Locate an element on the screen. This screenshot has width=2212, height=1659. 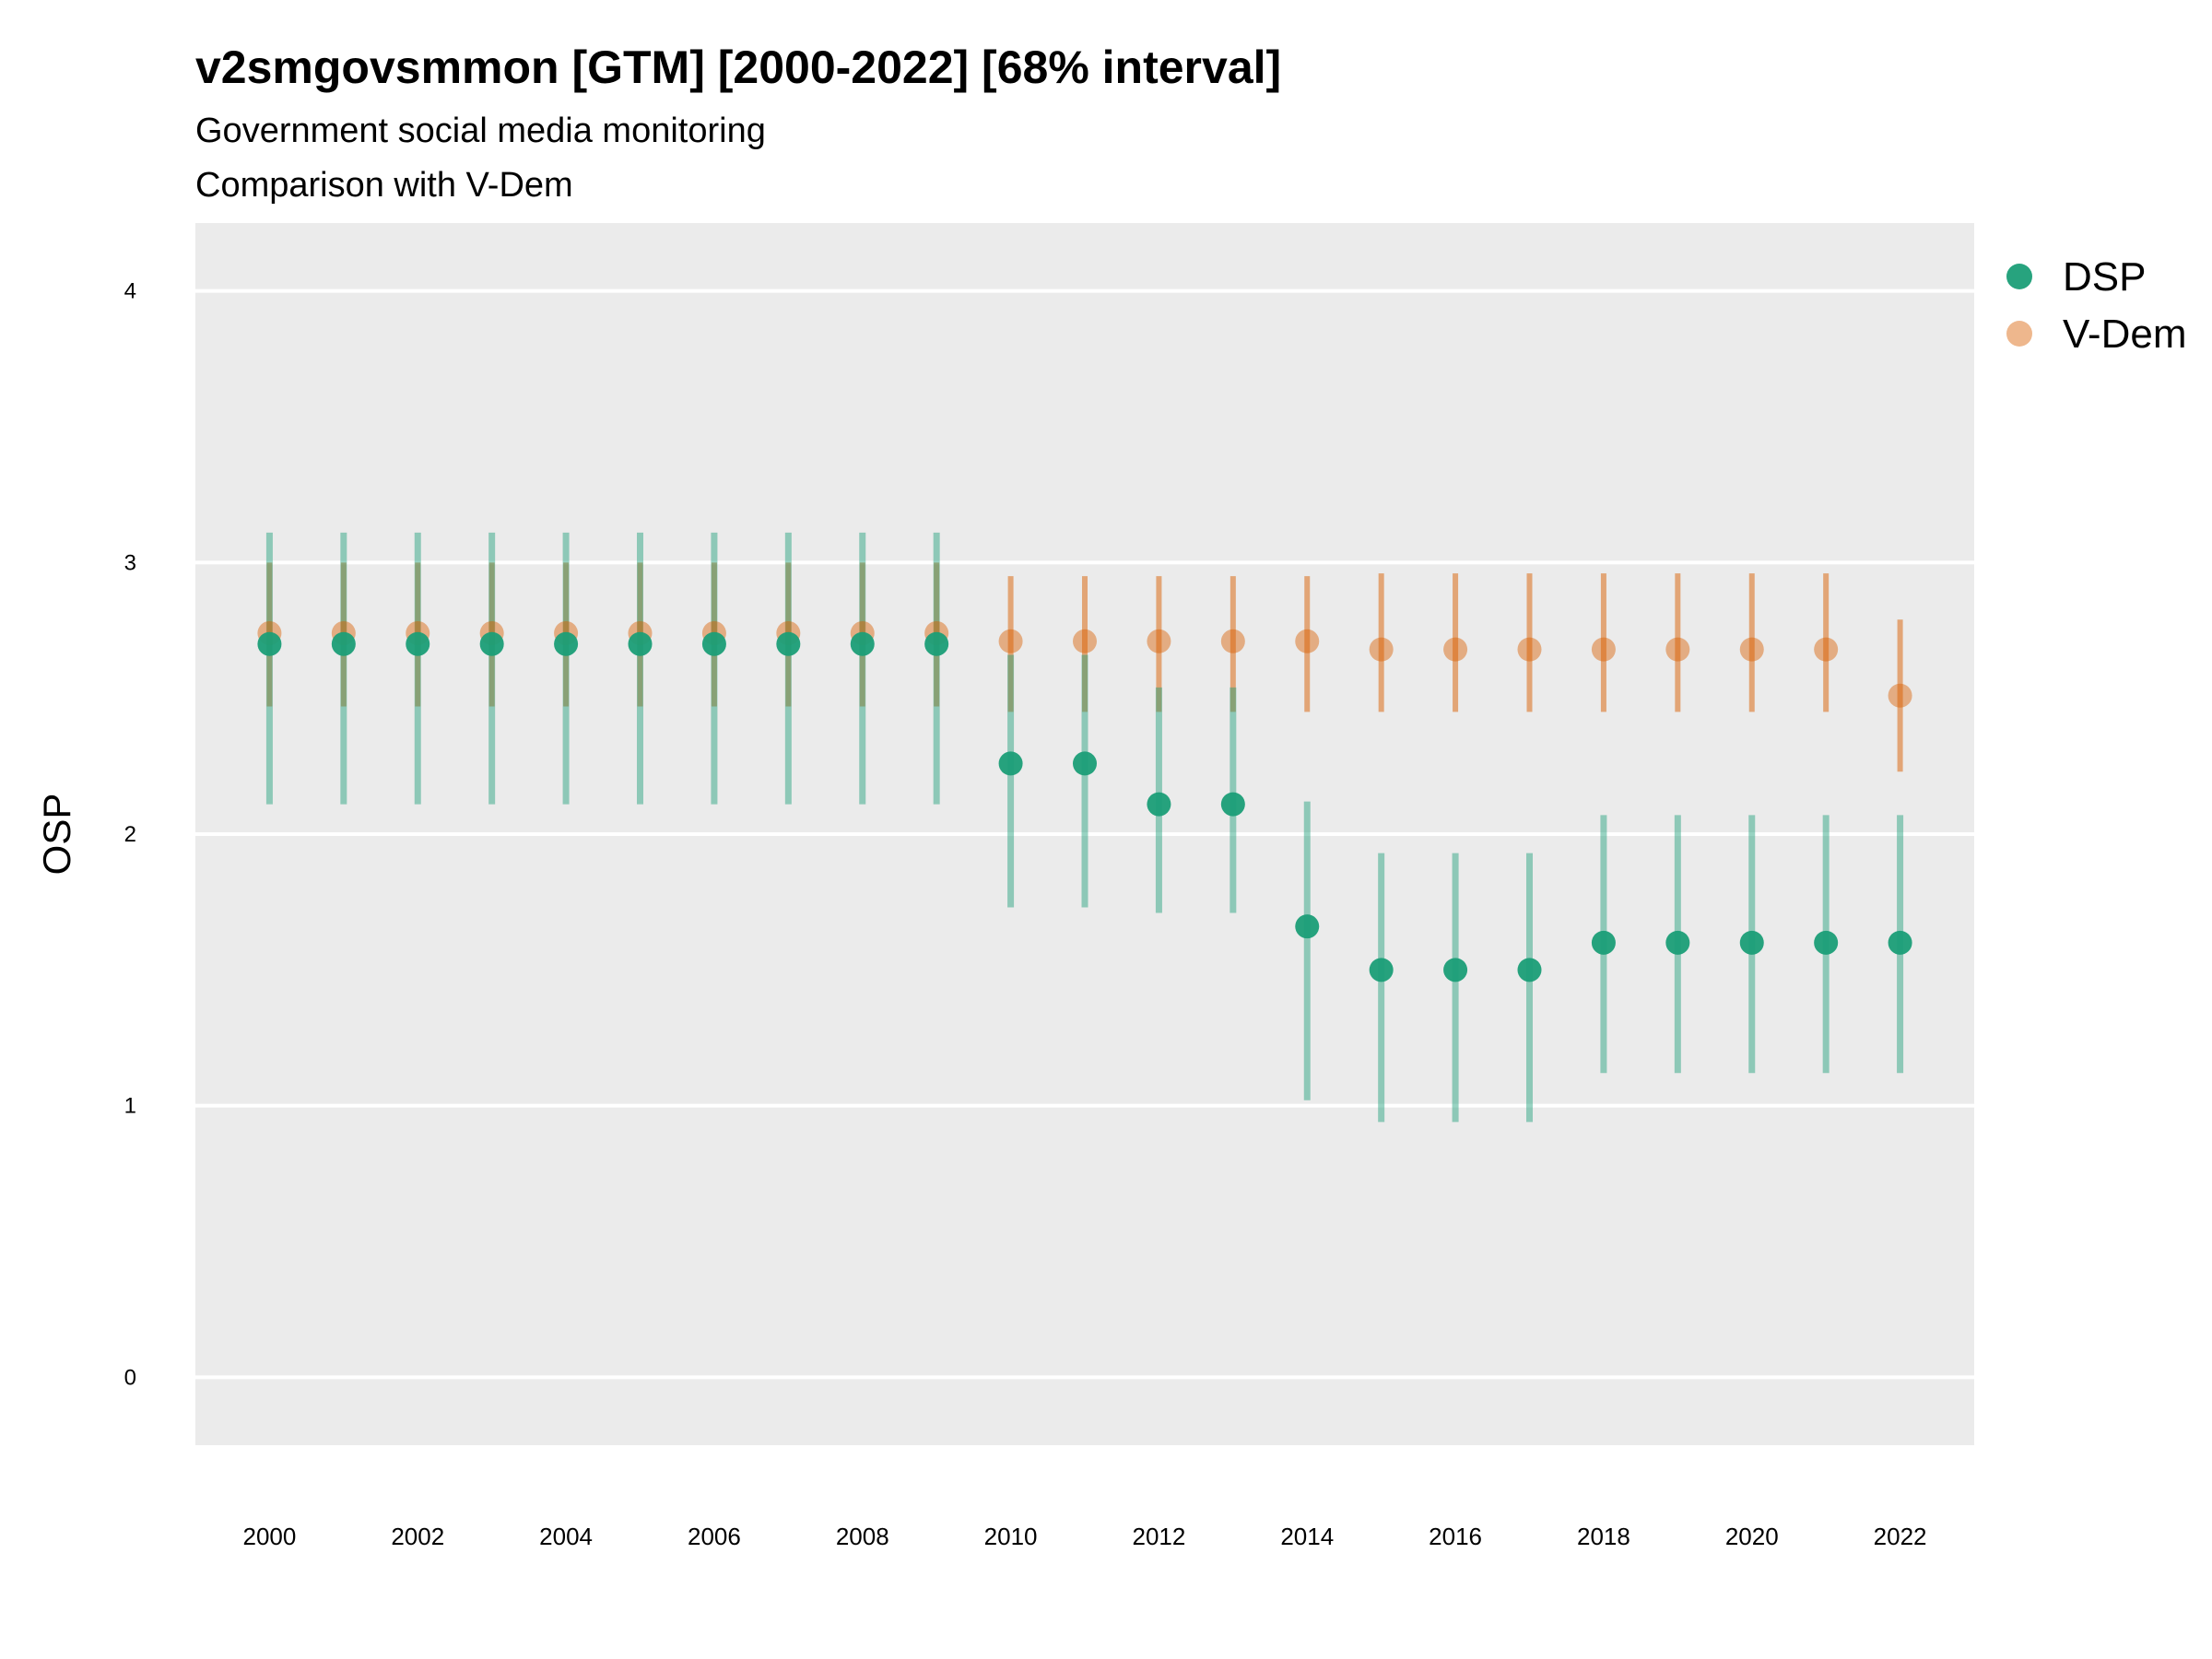
point-dsp-2022 is located at coordinates (1900, 942).